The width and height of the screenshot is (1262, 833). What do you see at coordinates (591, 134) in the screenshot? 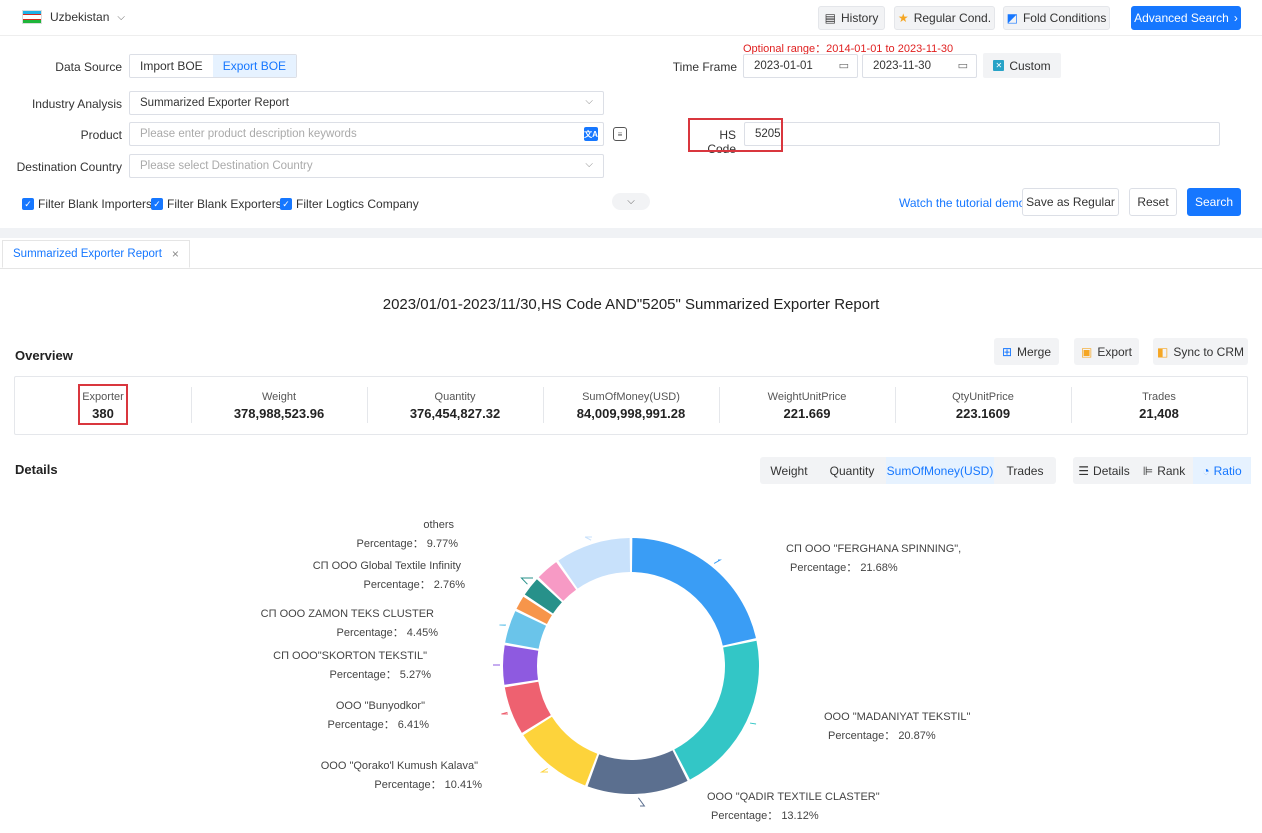
I see `translate-icon: 文A` at bounding box center [591, 134].